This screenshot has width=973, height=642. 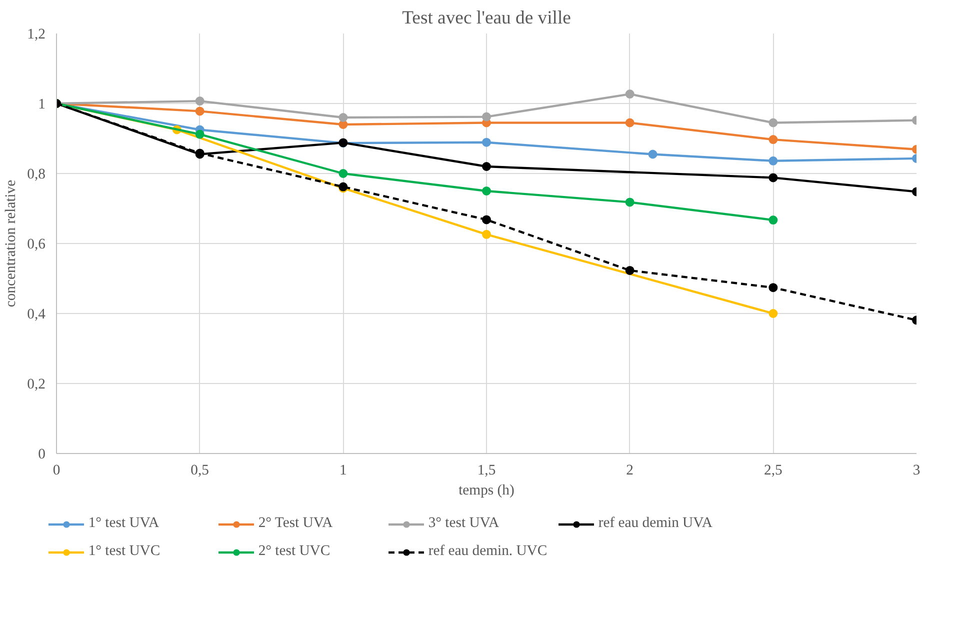 I want to click on x-tick-label: 1, so click(x=343, y=470).